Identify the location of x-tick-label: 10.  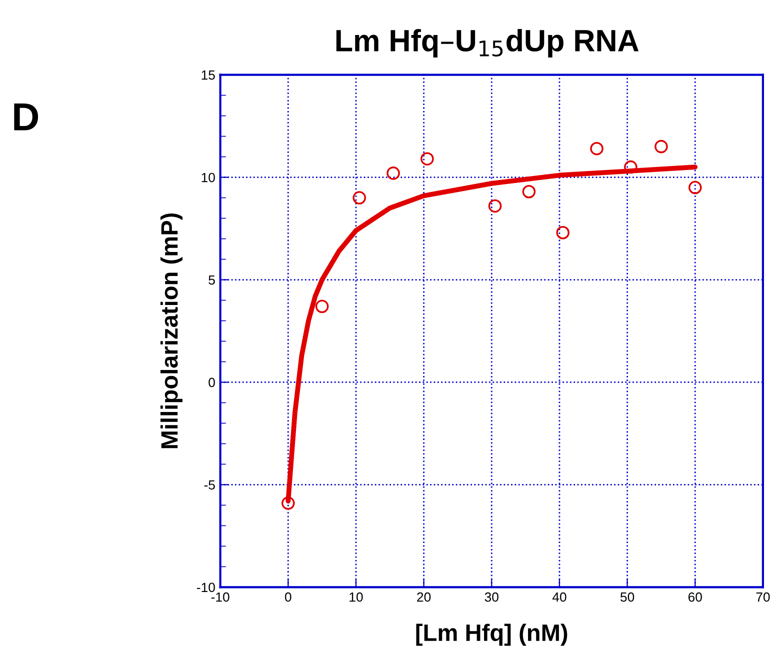
(356, 597).